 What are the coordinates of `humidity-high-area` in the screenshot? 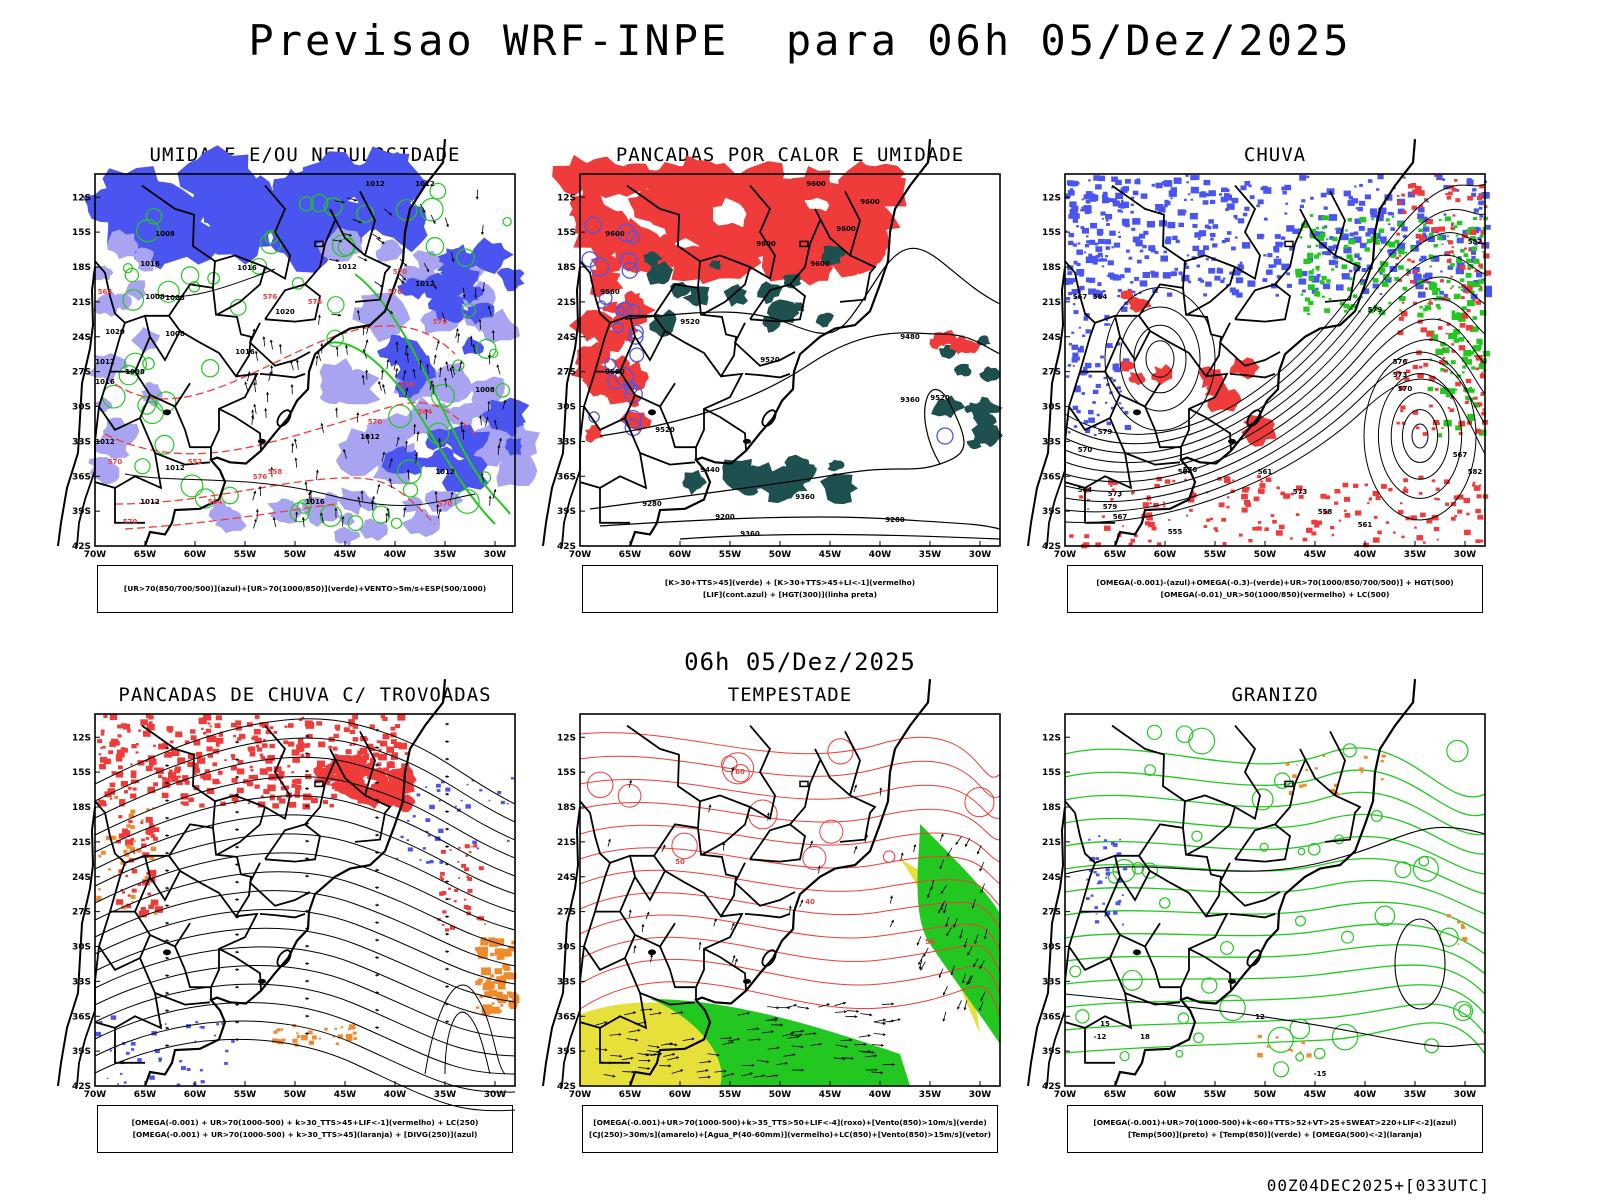 It's located at (400, 460).